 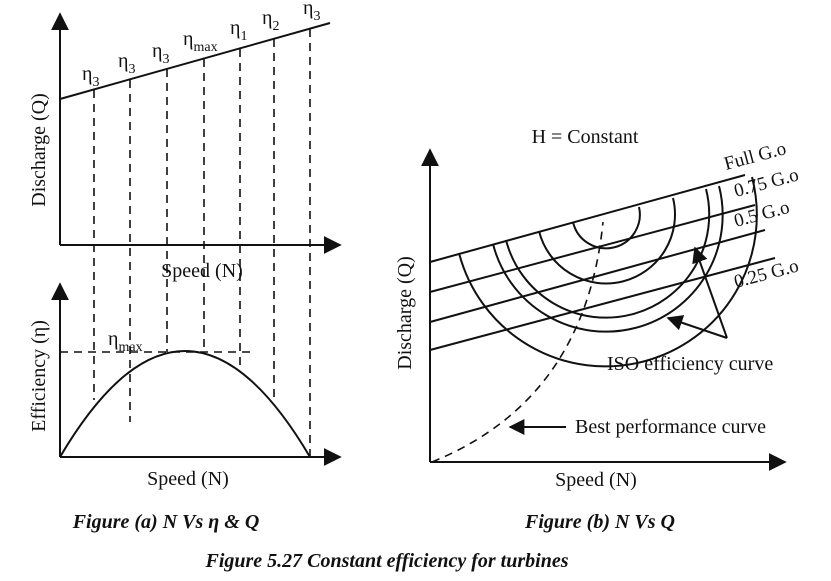 I want to click on fig-b-gate-lines, so click(x=602, y=262).